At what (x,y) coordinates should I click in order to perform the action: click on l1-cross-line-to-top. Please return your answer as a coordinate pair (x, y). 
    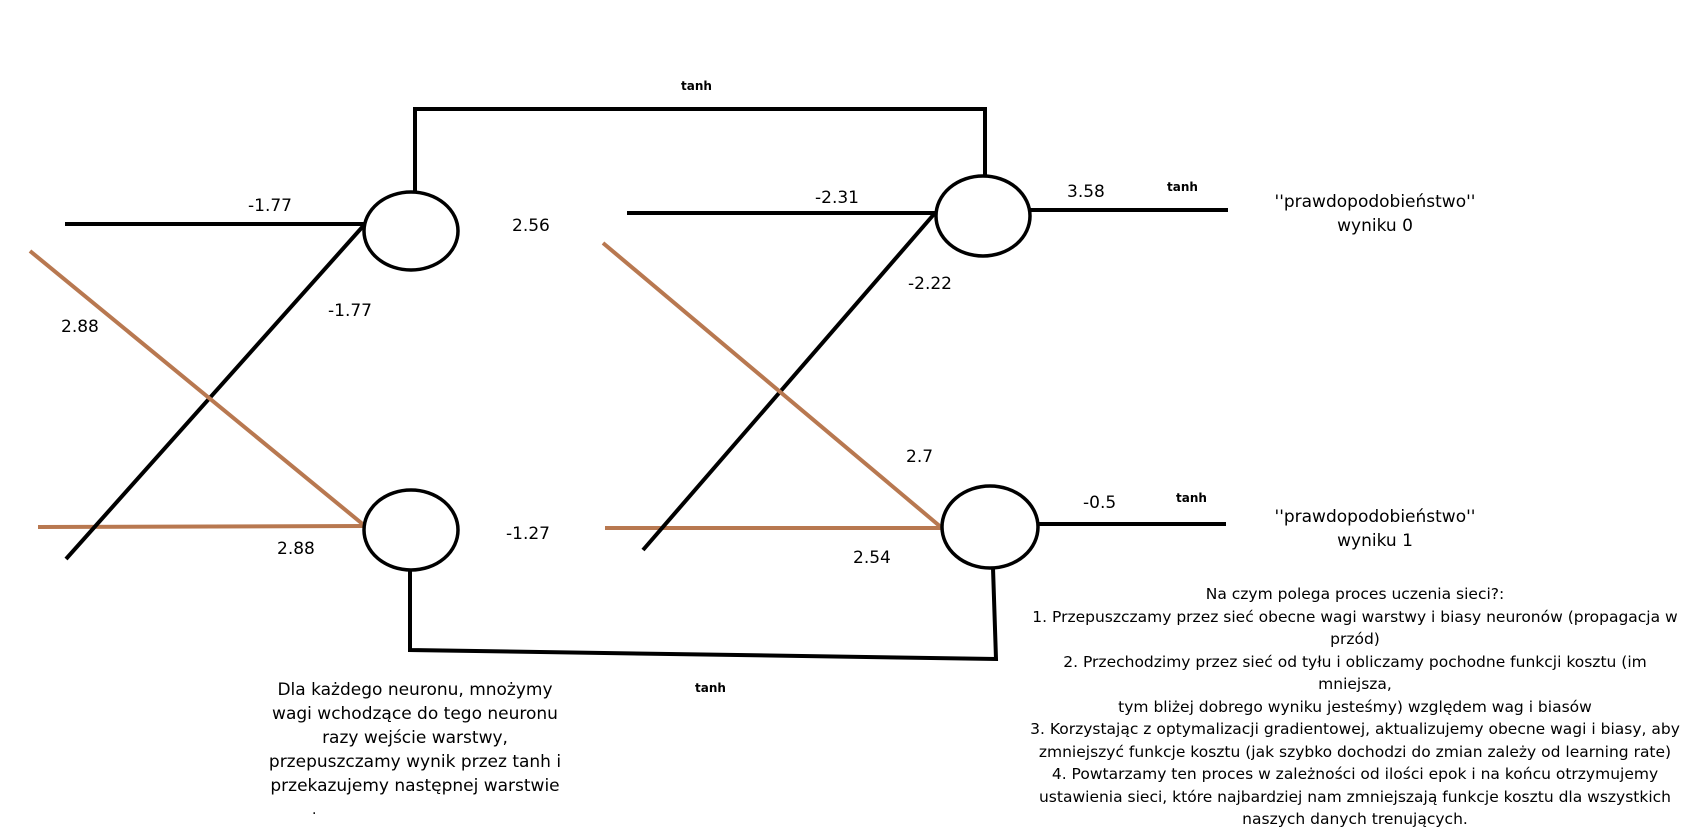
    Looking at the image, I should click on (215, 391).